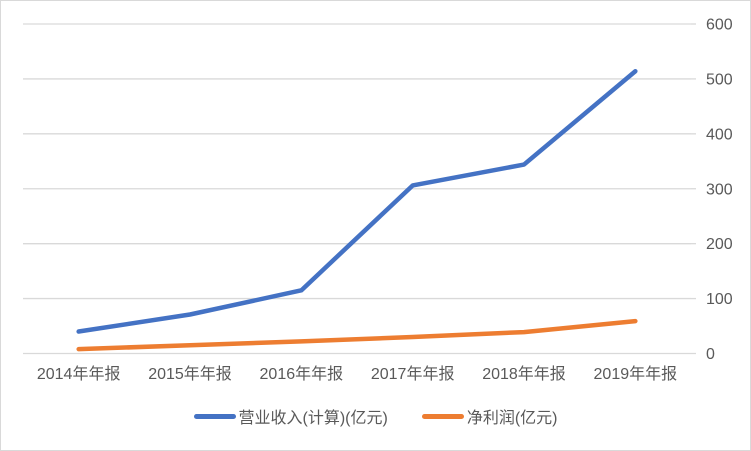  What do you see at coordinates (719, 134) in the screenshot?
I see `y-tick-label: 400` at bounding box center [719, 134].